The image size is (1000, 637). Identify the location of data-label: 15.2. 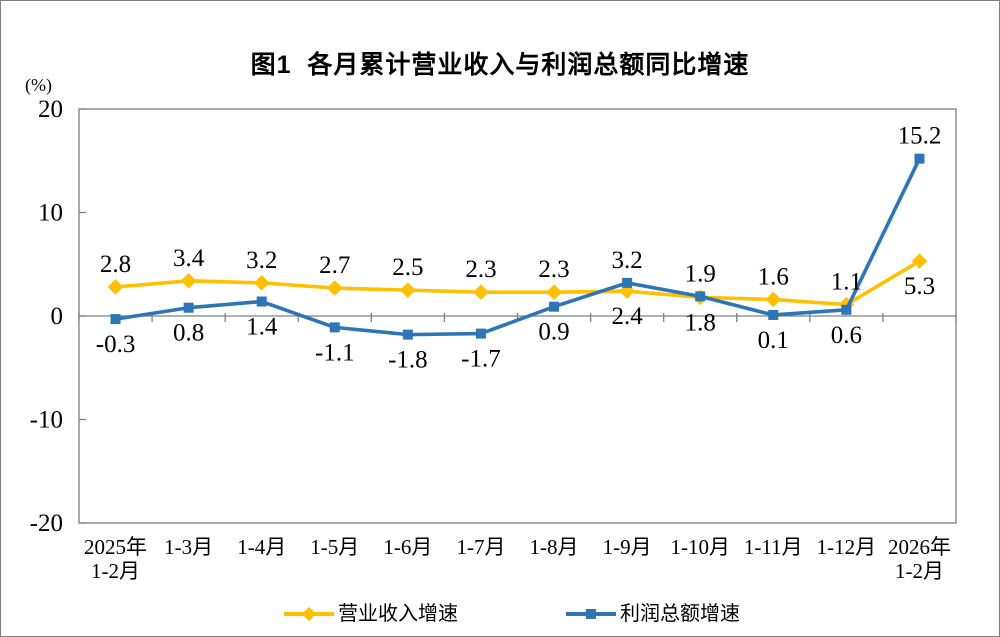
(920, 136).